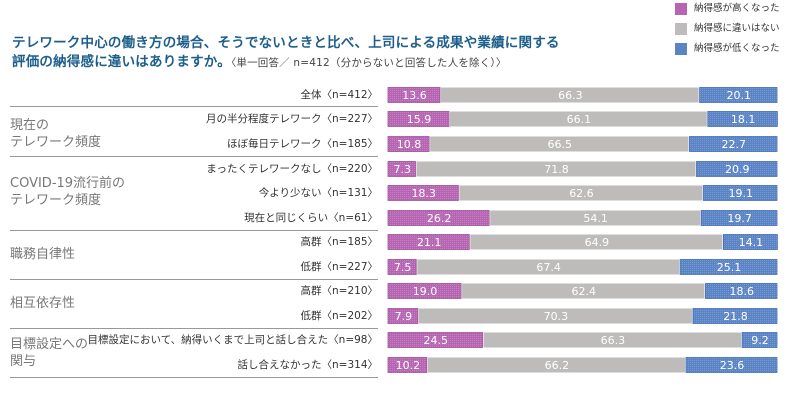  Describe the element at coordinates (737, 48) in the screenshot. I see `legend-label-lower: 納得感が低くなった` at that location.